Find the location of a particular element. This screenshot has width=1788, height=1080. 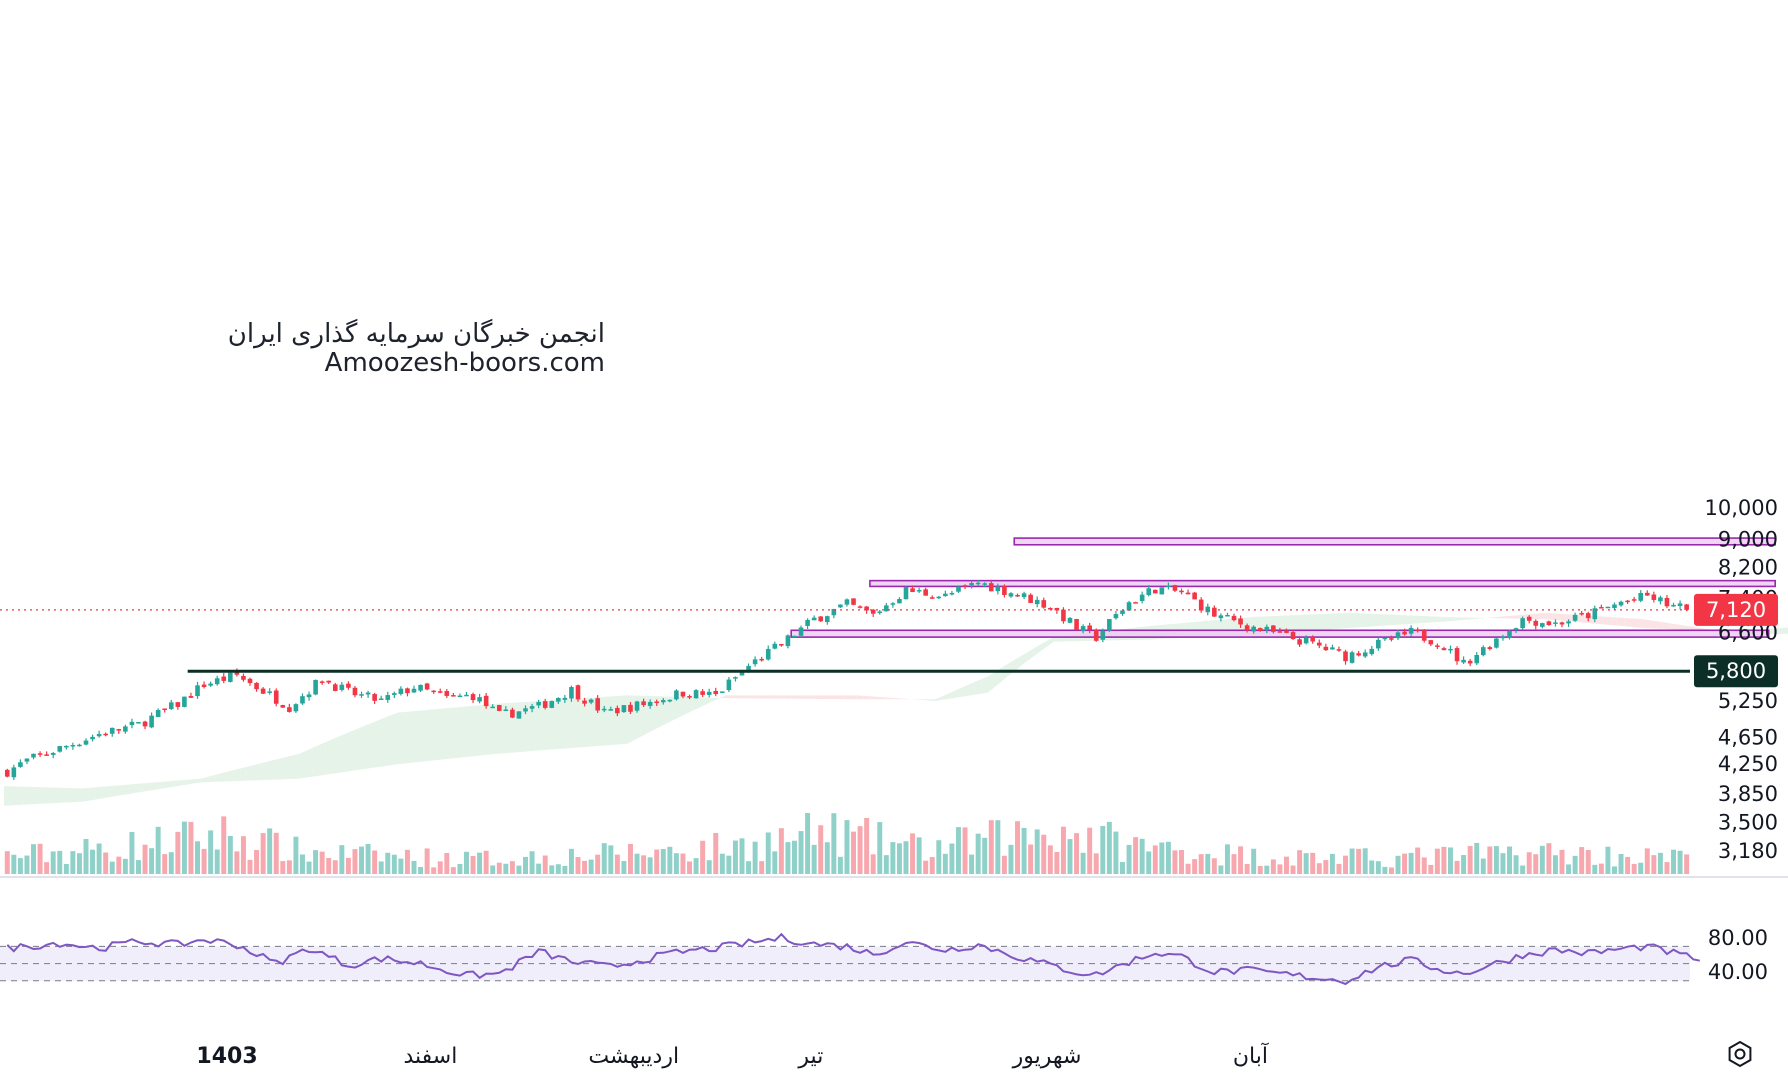

resistance-zones is located at coordinates (1283, 587).